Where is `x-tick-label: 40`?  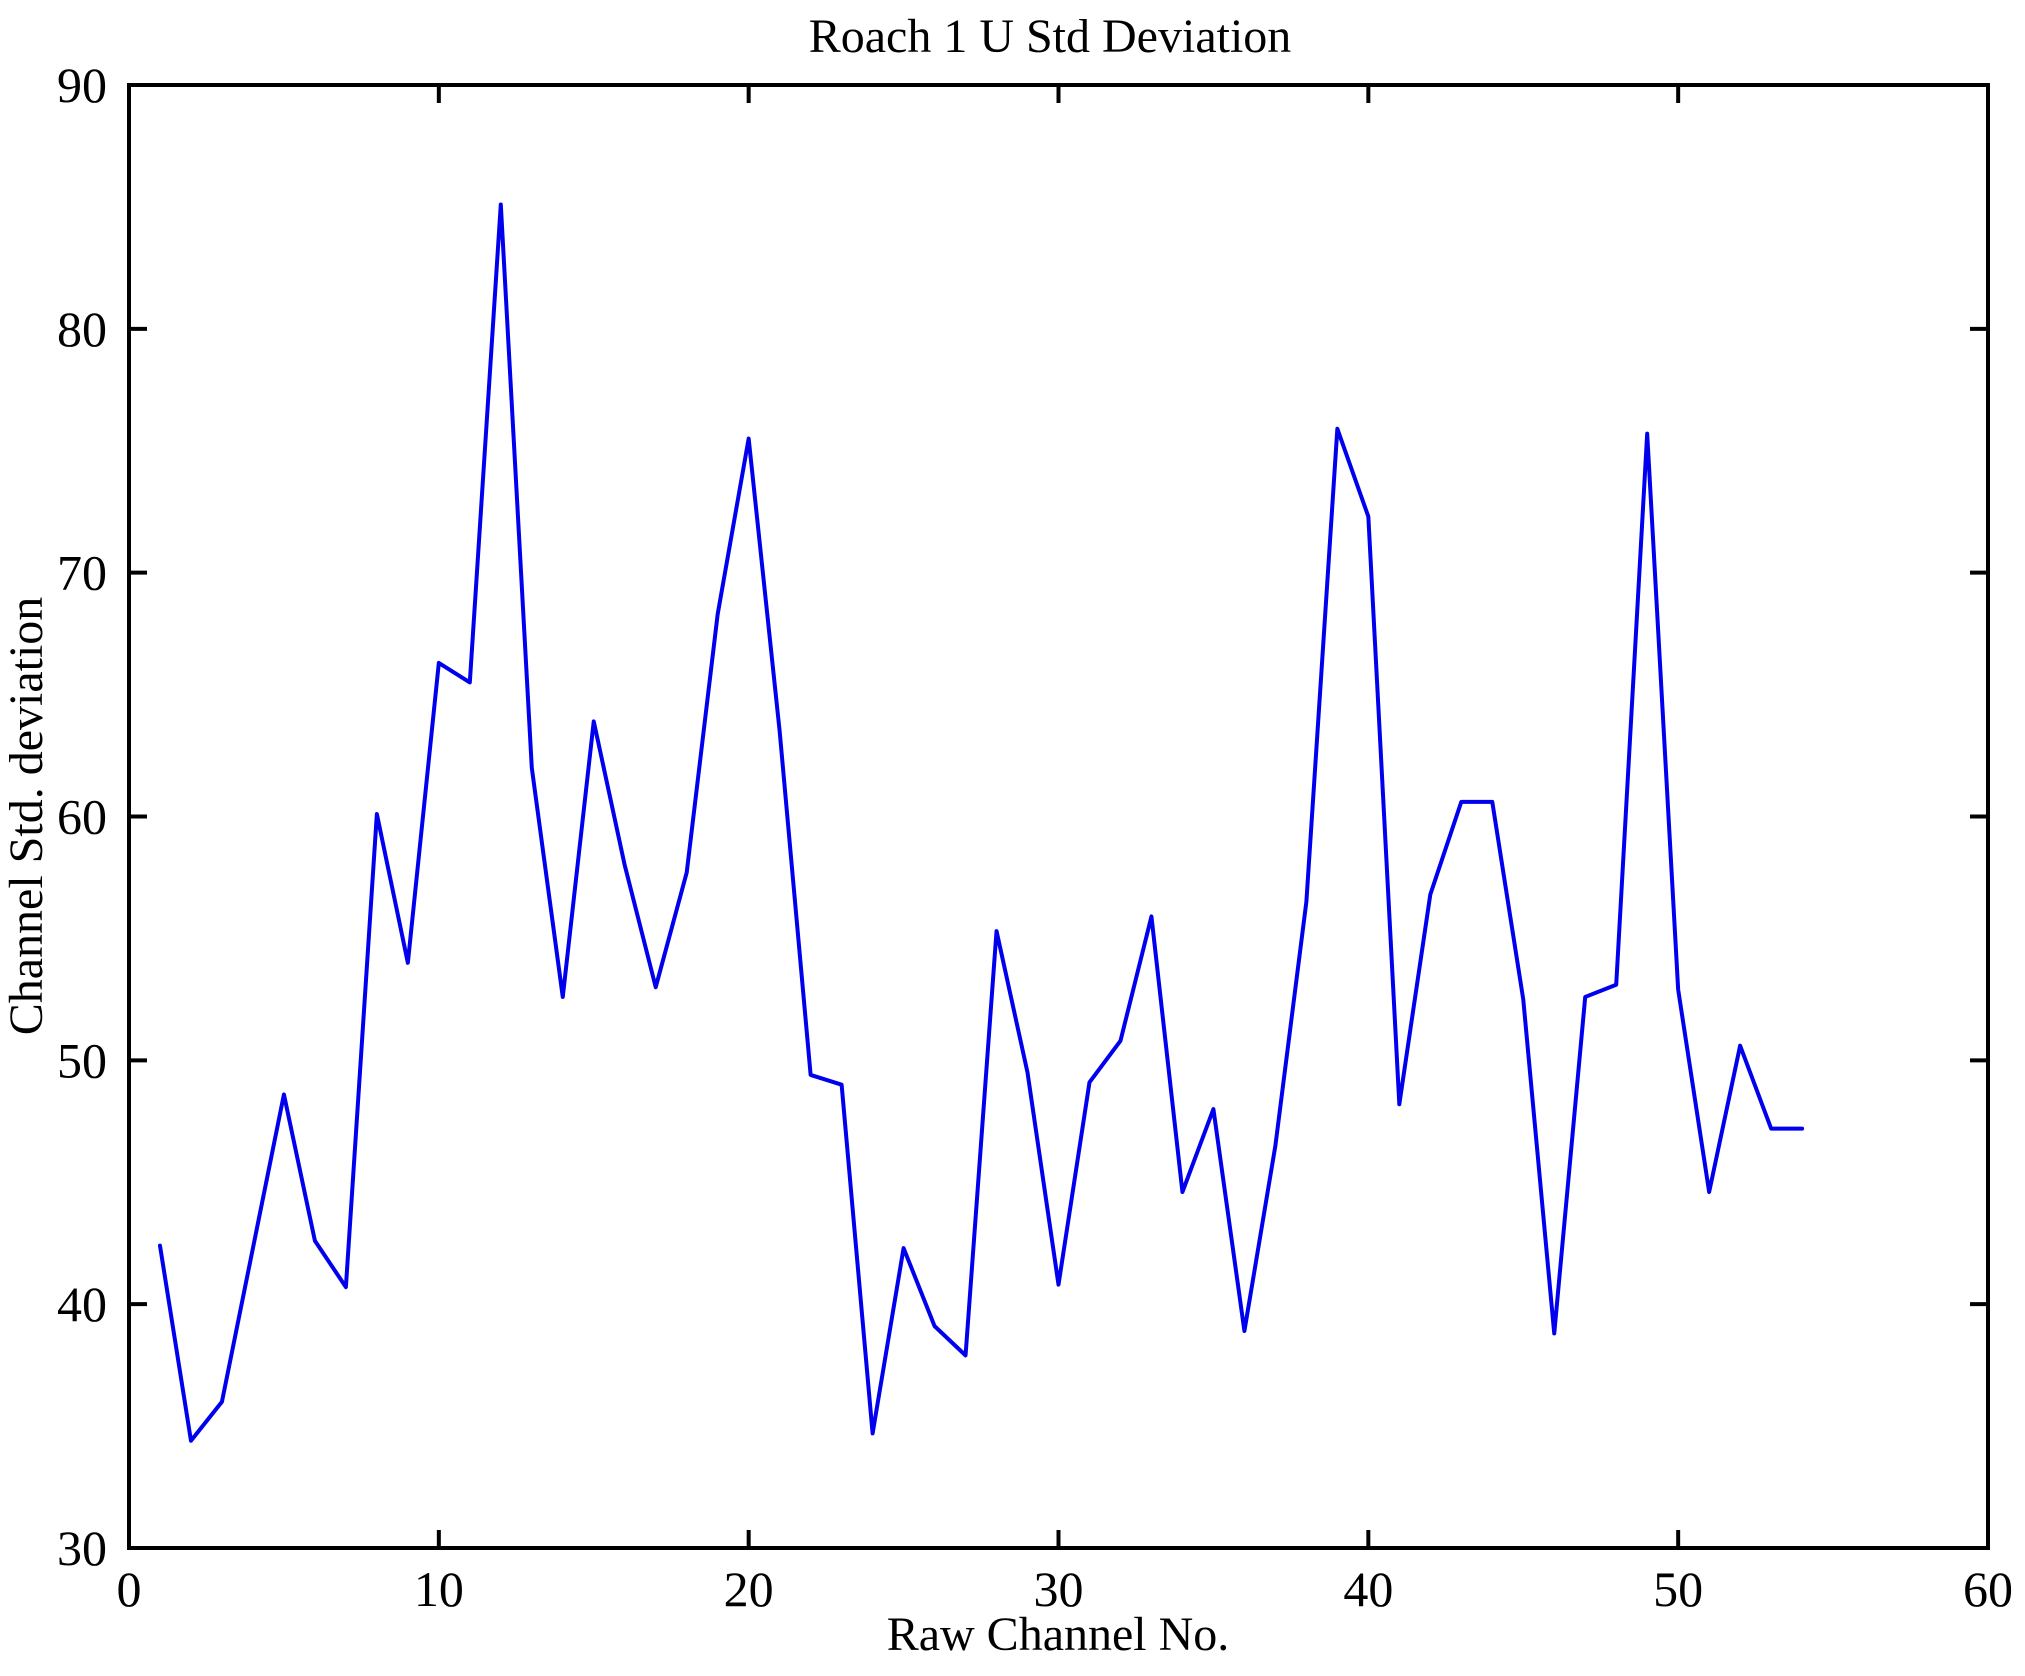 x-tick-label: 40 is located at coordinates (1368, 1589).